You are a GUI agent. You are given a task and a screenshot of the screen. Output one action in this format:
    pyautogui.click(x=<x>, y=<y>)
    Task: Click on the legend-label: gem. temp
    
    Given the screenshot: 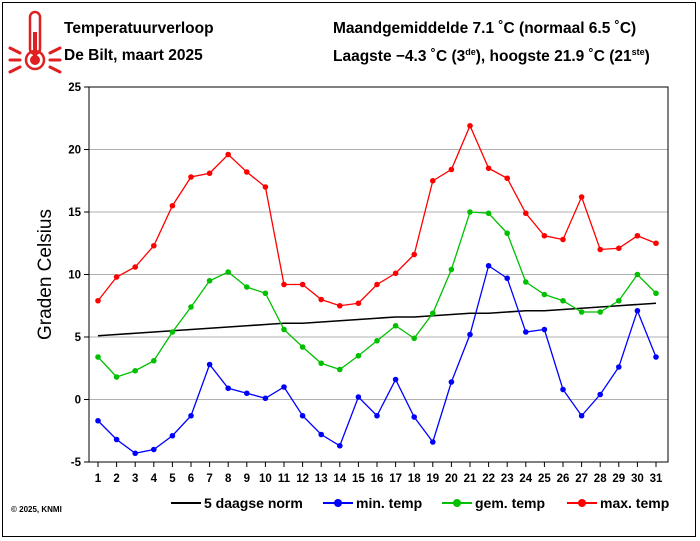 What is the action you would take?
    pyautogui.click(x=510, y=503)
    